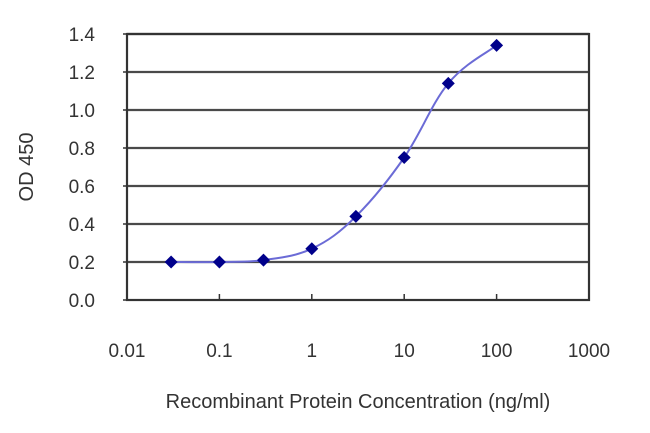  What do you see at coordinates (360, 351) in the screenshot?
I see `x-axis-tick-labels: 0.01 0.1 1 10 100 1000` at bounding box center [360, 351].